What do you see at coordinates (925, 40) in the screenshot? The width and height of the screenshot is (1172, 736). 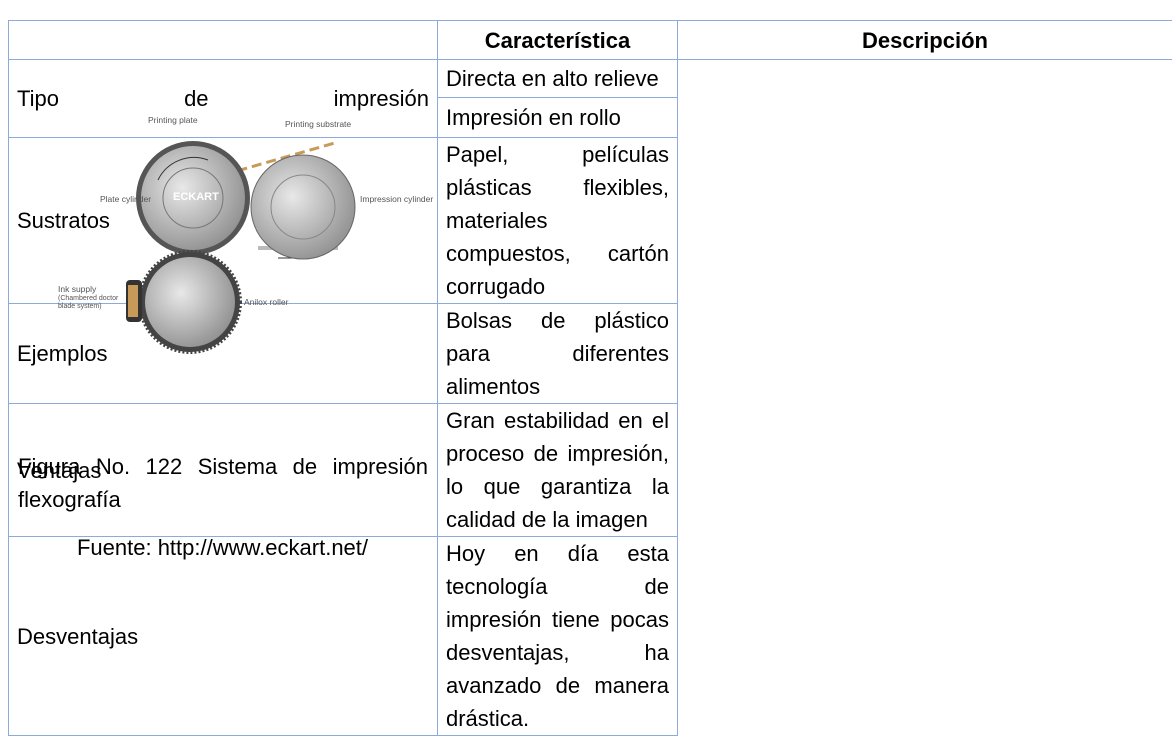 I see `header-cell: Descripción` at bounding box center [925, 40].